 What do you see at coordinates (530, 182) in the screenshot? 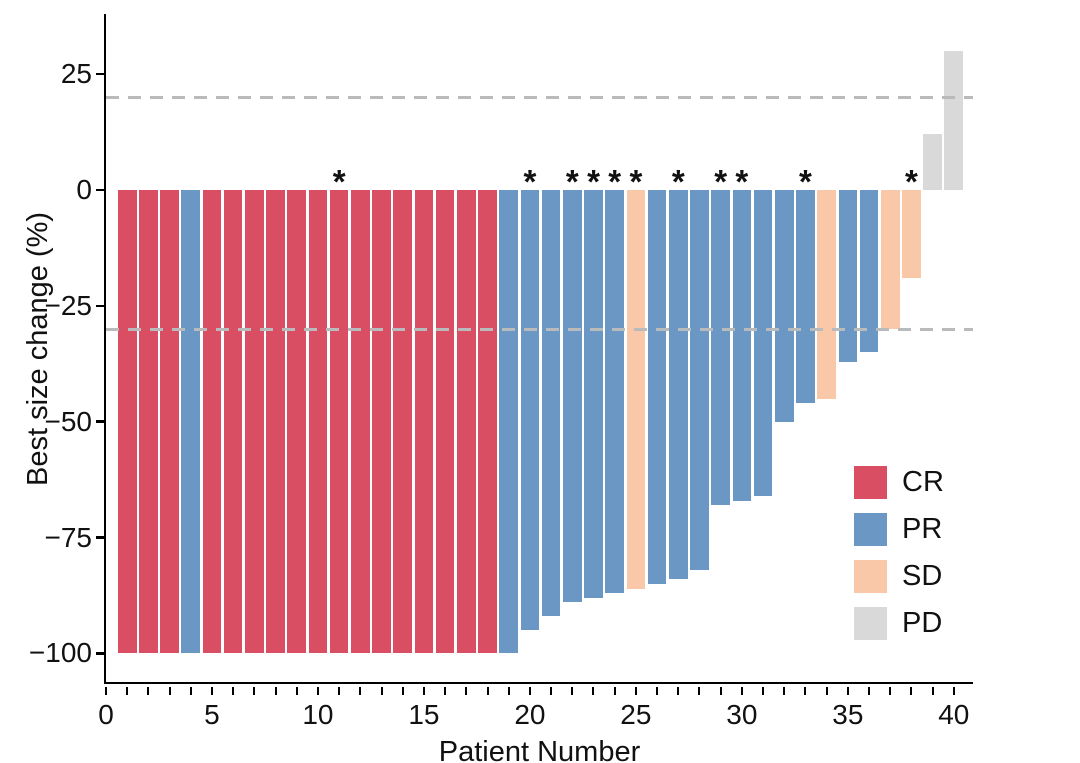
I see `significance-asterisk-patient-20: *` at bounding box center [530, 182].